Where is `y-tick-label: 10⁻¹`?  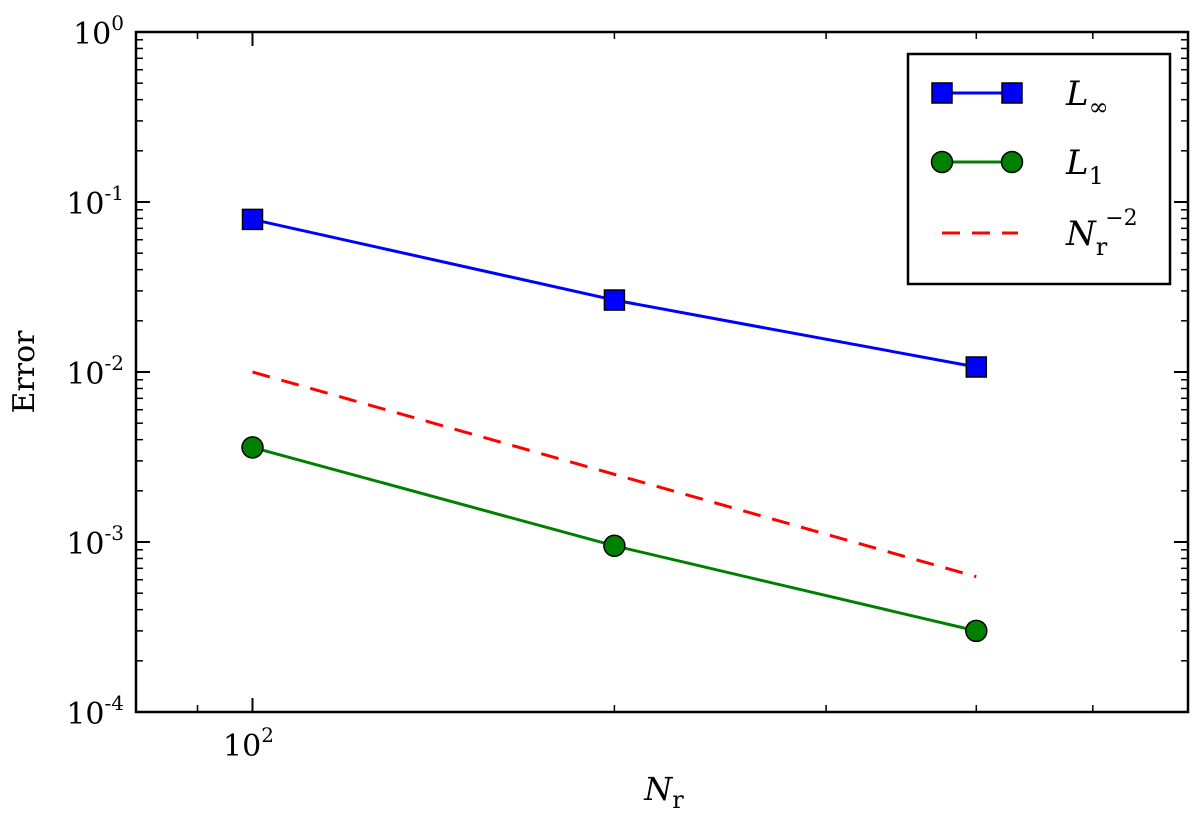 y-tick-label: 10⁻¹ is located at coordinates (95, 201).